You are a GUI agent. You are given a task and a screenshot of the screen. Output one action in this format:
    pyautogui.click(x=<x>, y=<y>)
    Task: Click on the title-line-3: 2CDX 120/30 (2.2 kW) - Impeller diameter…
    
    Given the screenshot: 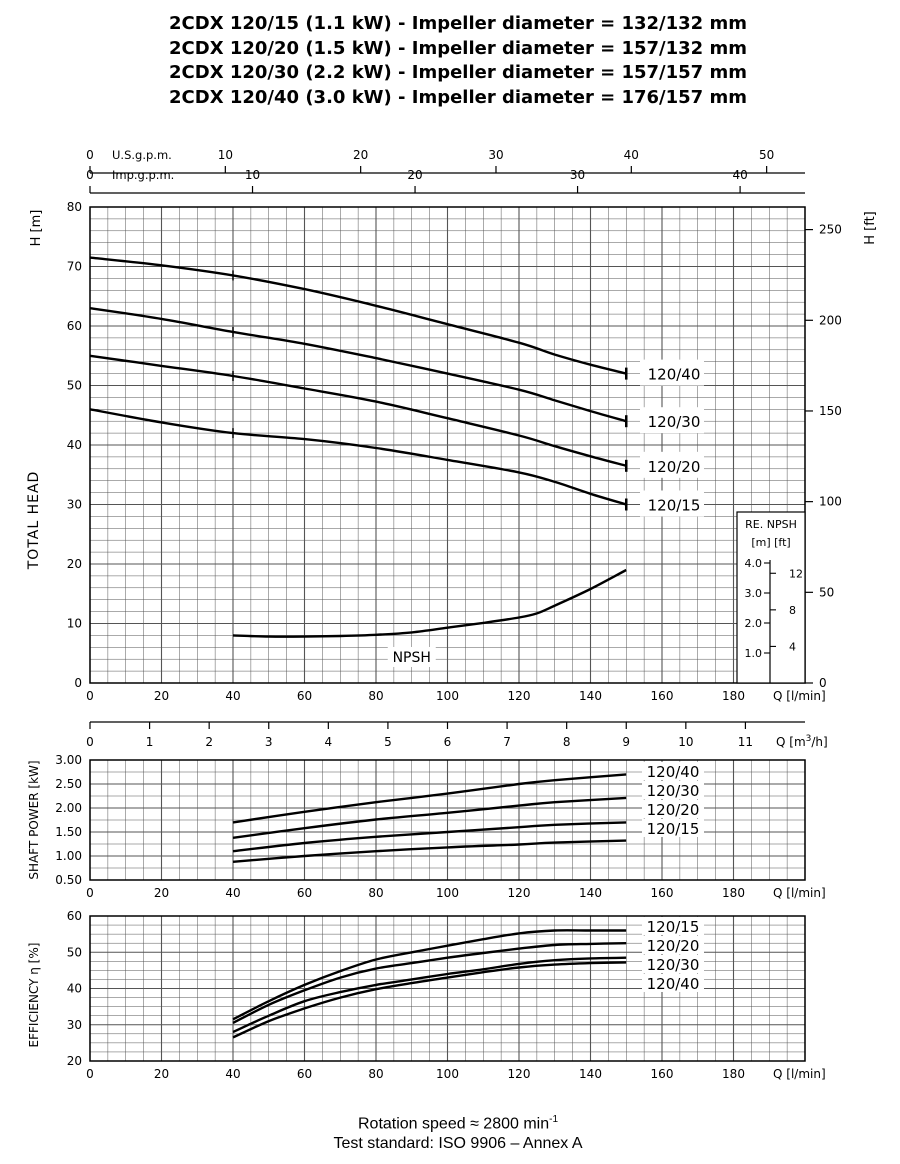 What is the action you would take?
    pyautogui.click(x=458, y=72)
    